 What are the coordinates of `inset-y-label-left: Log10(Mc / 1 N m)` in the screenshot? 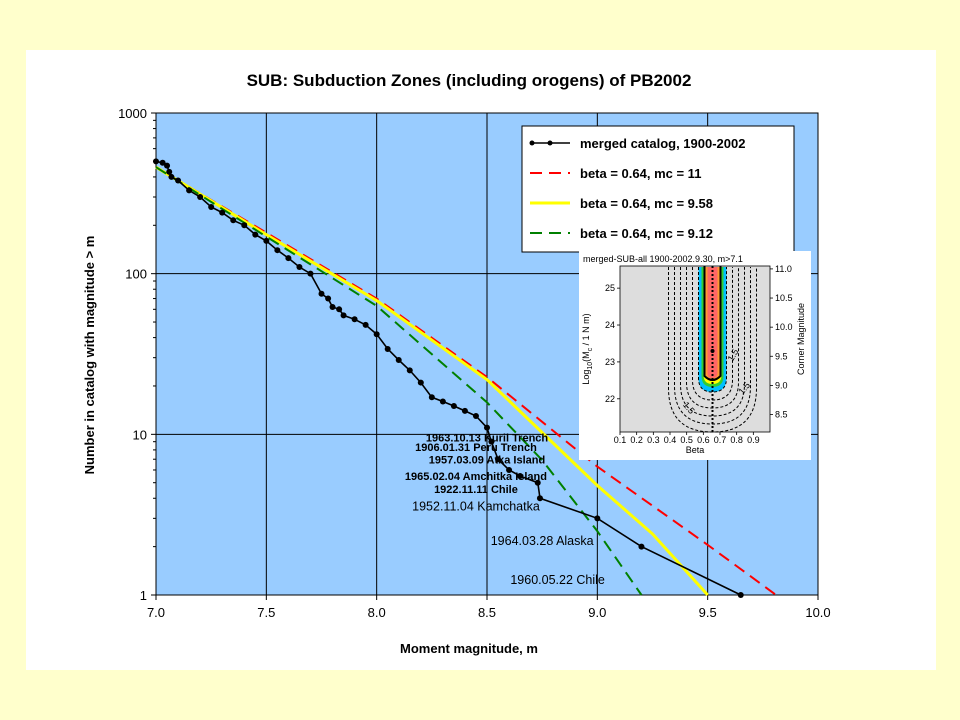 It's located at (587, 348).